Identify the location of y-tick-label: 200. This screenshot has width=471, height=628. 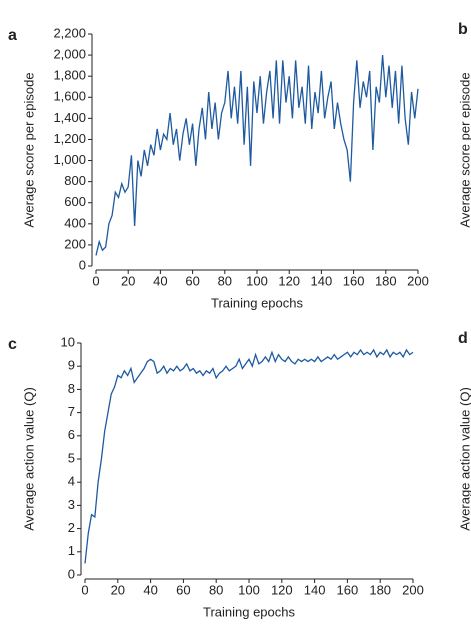
(75, 243).